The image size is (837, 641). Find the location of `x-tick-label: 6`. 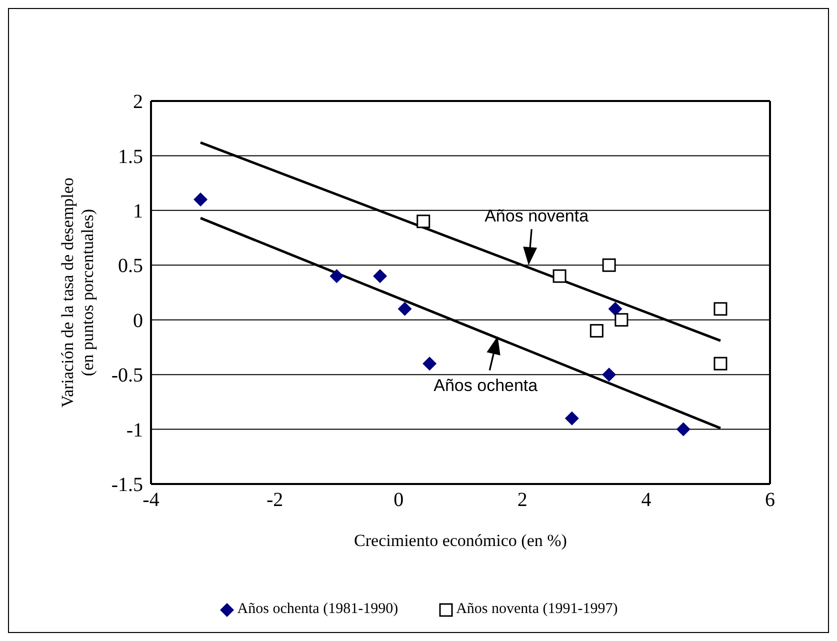

x-tick-label: 6 is located at coordinates (770, 500).